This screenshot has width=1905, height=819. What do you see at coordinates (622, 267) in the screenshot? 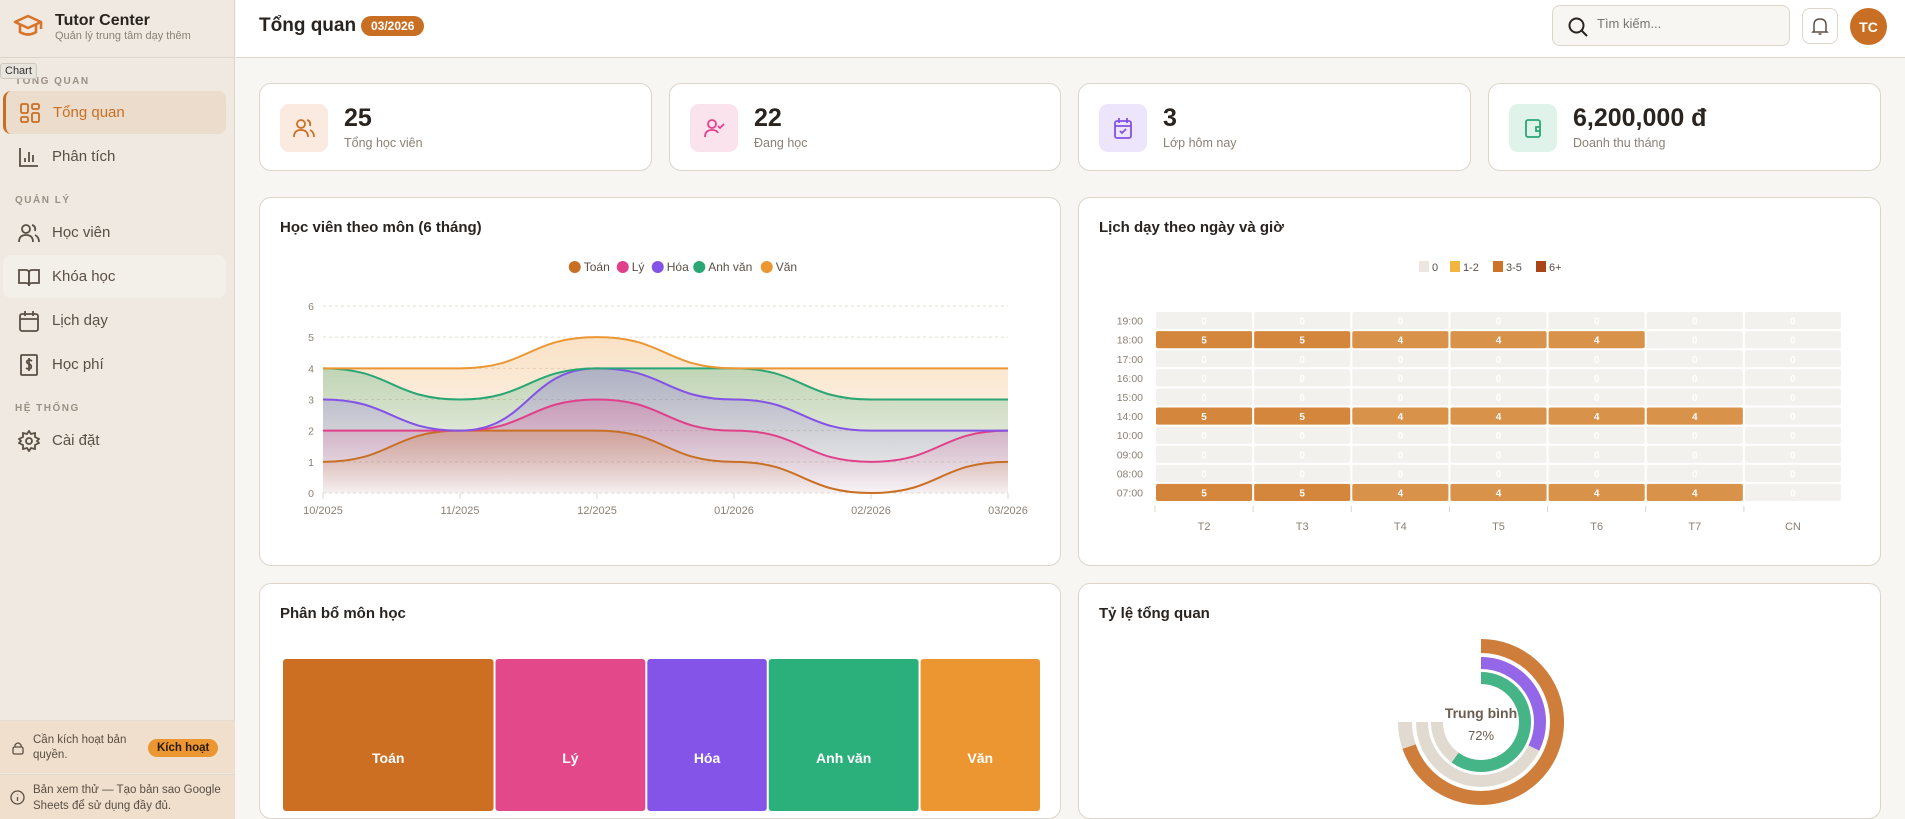
I see `legend-swatch` at bounding box center [622, 267].